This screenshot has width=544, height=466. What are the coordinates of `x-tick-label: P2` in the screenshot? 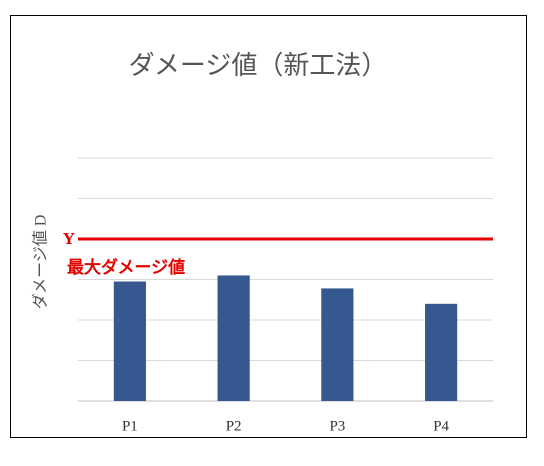 It's located at (234, 426).